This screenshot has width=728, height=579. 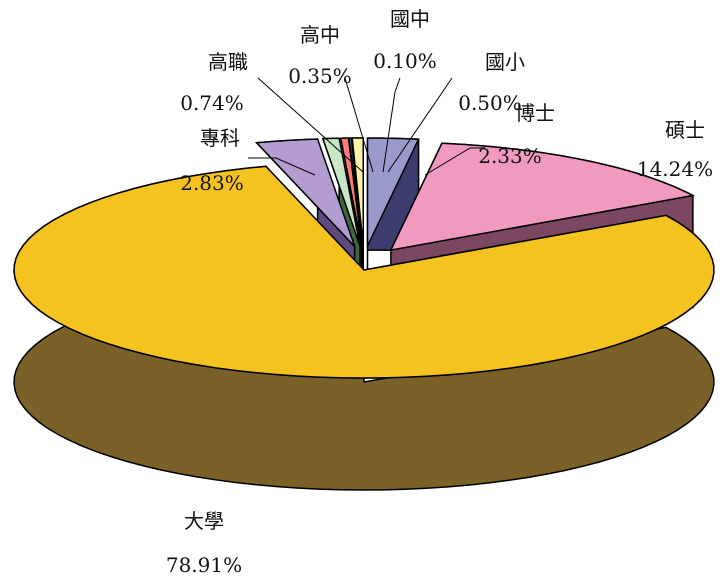 What do you see at coordinates (391, 125) in the screenshot?
I see `leader-line-國中` at bounding box center [391, 125].